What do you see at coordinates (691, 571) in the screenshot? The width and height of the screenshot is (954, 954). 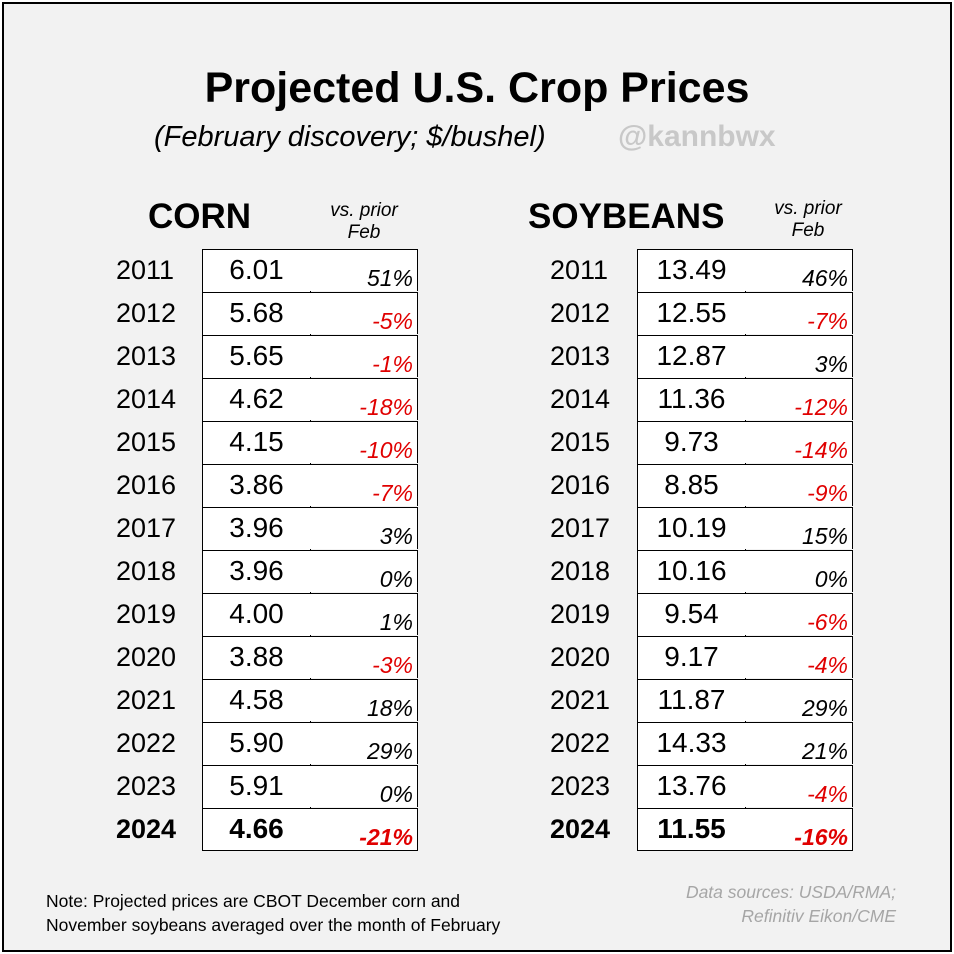 I see `soybeans-price-cell: 10.16` at bounding box center [691, 571].